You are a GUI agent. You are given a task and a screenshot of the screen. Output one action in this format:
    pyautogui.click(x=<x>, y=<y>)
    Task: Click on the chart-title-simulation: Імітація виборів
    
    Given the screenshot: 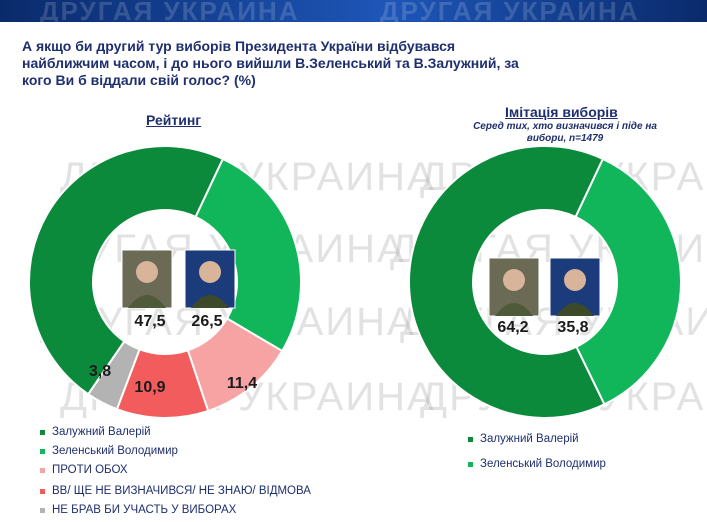 What is the action you would take?
    pyautogui.click(x=561, y=112)
    